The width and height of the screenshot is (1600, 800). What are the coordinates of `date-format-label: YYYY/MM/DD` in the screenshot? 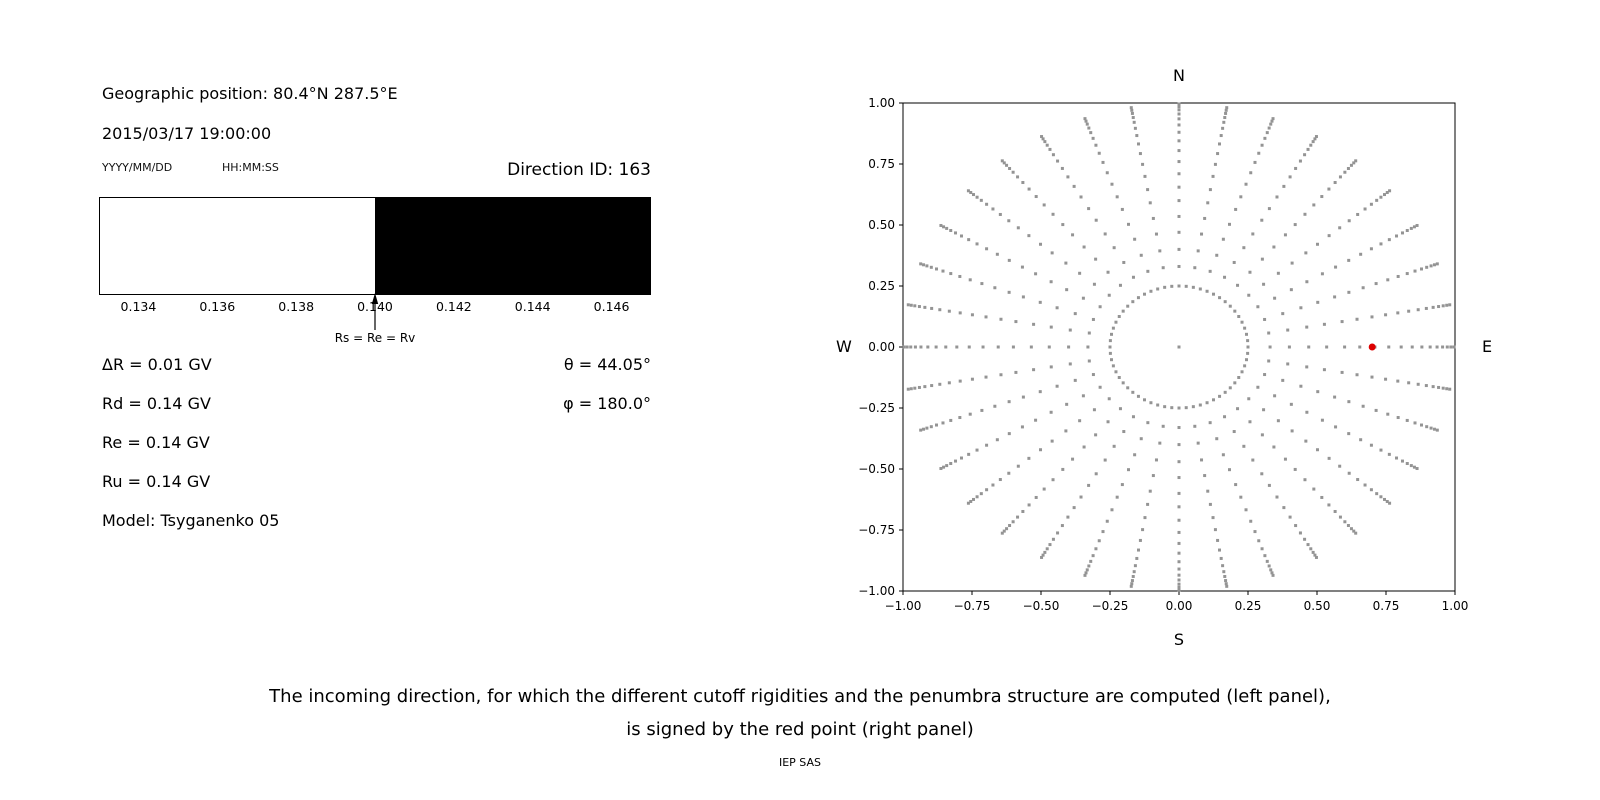 It's located at (137, 167).